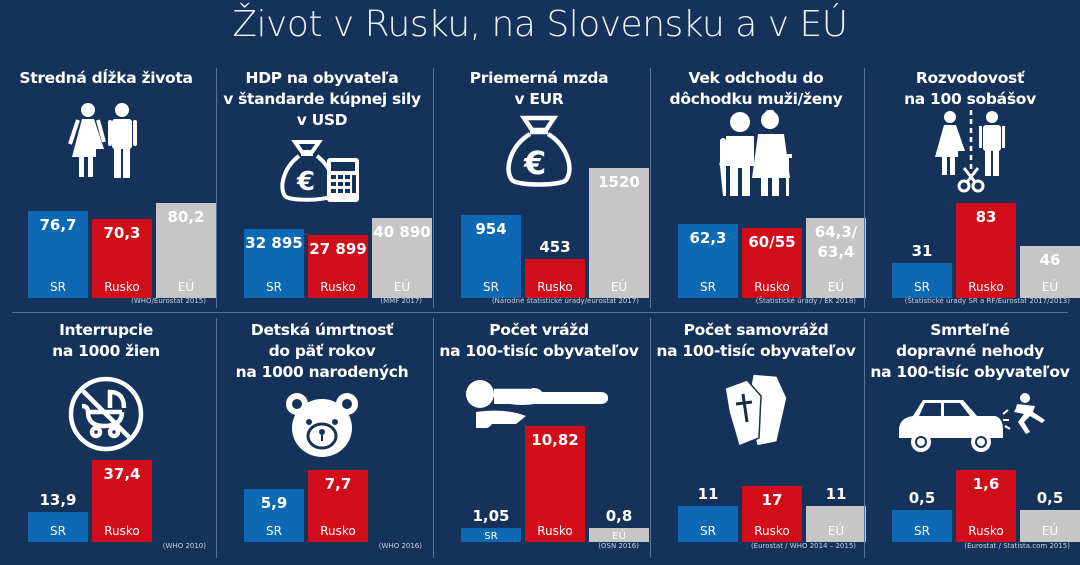 The height and width of the screenshot is (565, 1080). I want to click on bar-value-label: 0,5, so click(922, 498).